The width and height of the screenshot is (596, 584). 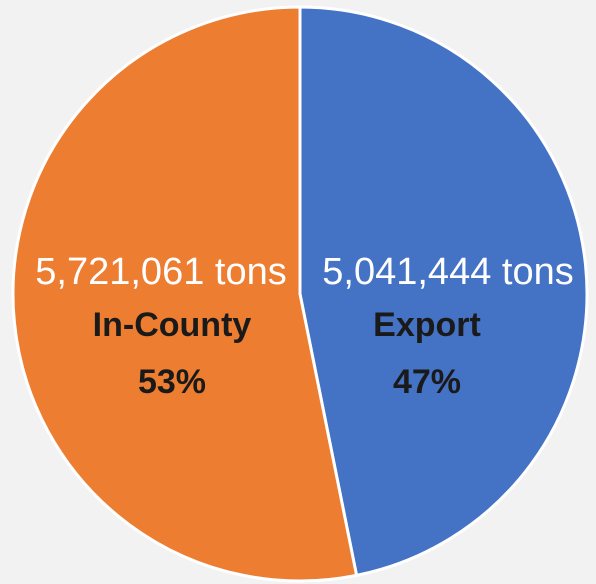 What do you see at coordinates (160, 272) in the screenshot?
I see `in-county-value-label: 5,721,061 tons` at bounding box center [160, 272].